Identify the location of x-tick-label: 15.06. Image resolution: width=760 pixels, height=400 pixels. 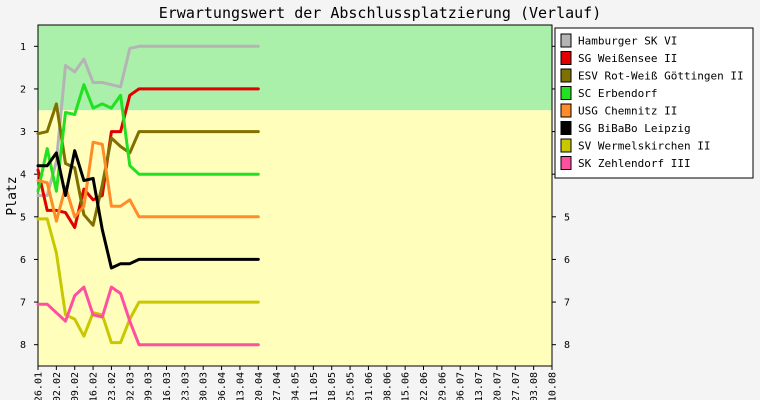
(406, 386).